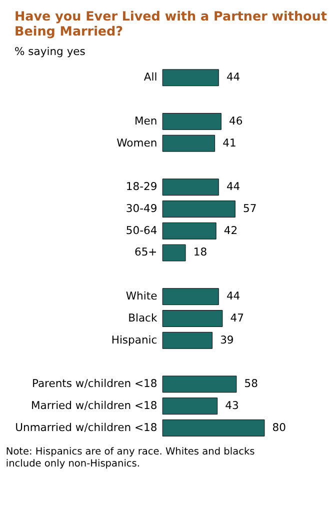 The height and width of the screenshot is (514, 334). What do you see at coordinates (170, 25) in the screenshot?
I see `chart-title: Have you Ever Lived with a Partner without Being Married?` at bounding box center [170, 25].